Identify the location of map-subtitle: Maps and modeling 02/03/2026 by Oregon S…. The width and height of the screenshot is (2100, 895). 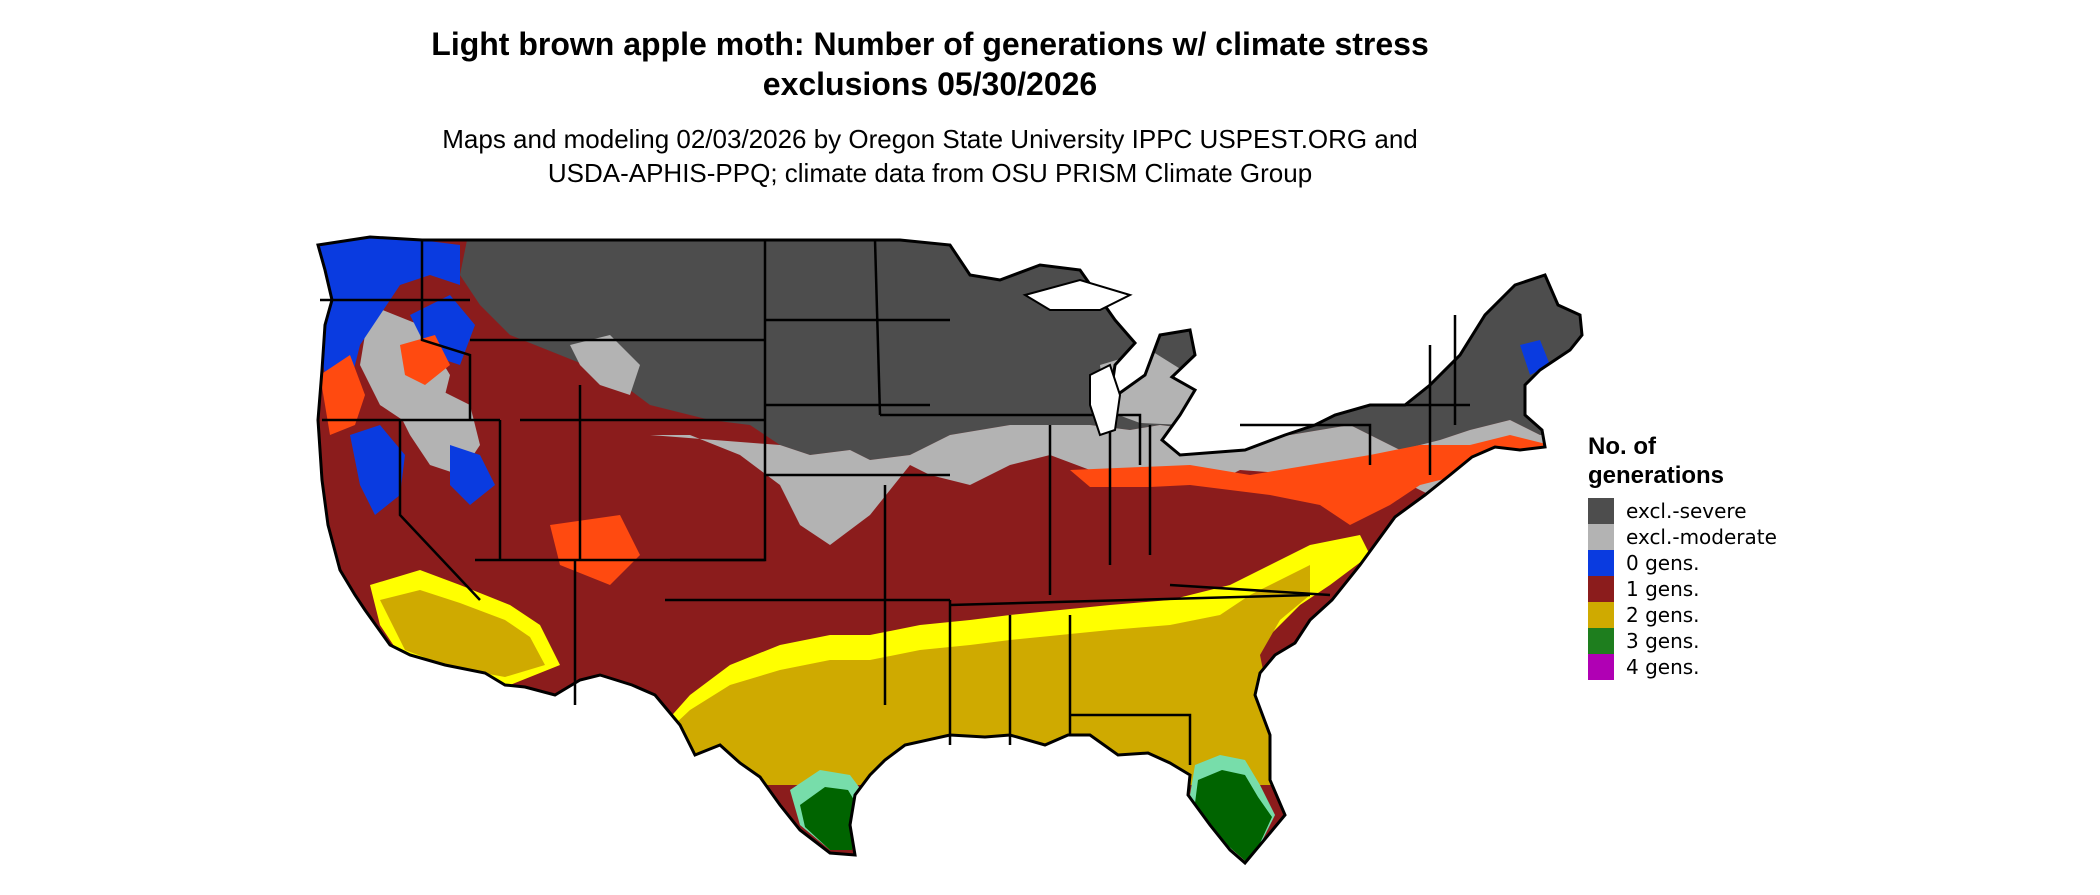
(930, 156).